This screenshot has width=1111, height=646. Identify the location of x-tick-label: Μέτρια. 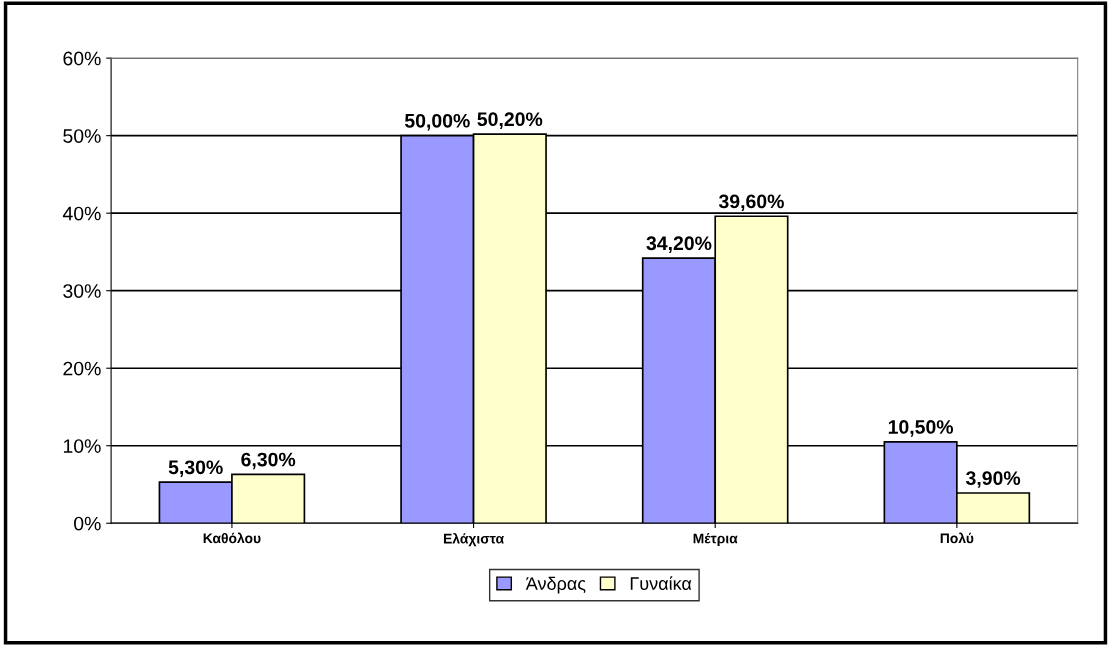
(715, 539).